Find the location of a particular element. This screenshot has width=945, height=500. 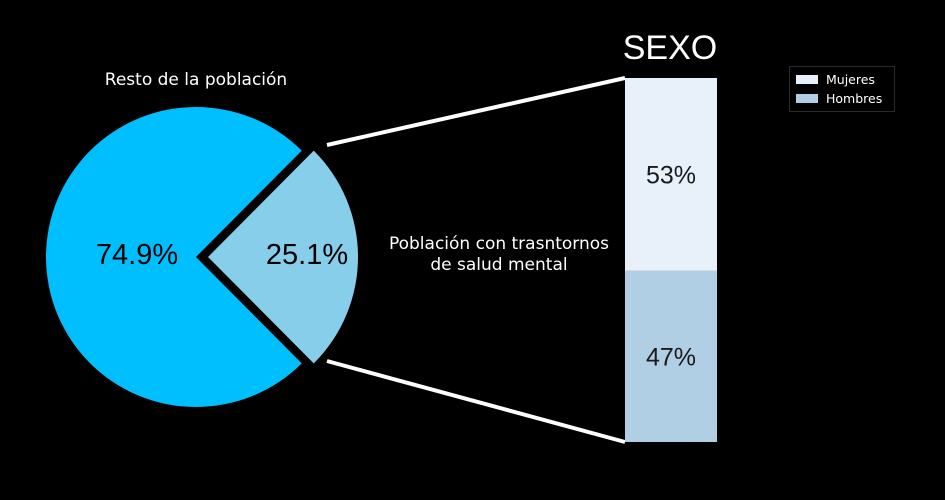

chart-legend: Mujeres Hombres is located at coordinates (842, 89).